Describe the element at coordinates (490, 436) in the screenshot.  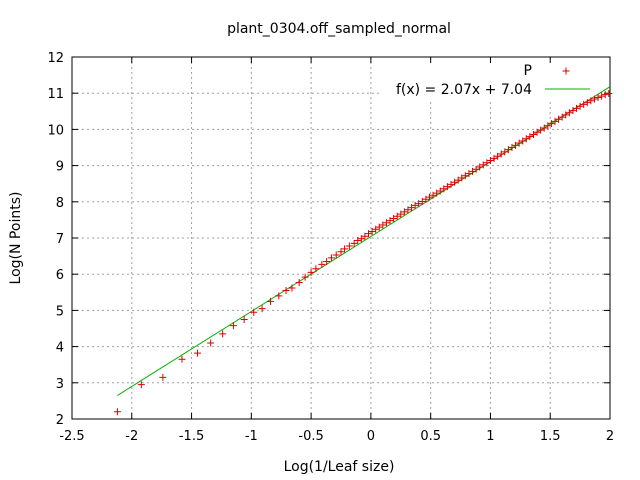
I see `x-tick-label: 1` at that location.